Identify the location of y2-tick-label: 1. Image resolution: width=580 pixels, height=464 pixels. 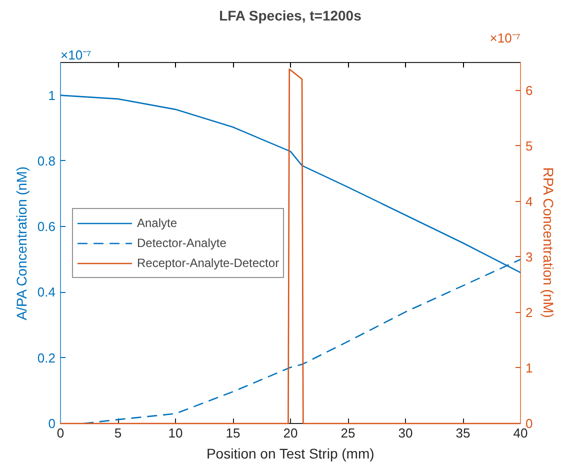
(529, 368).